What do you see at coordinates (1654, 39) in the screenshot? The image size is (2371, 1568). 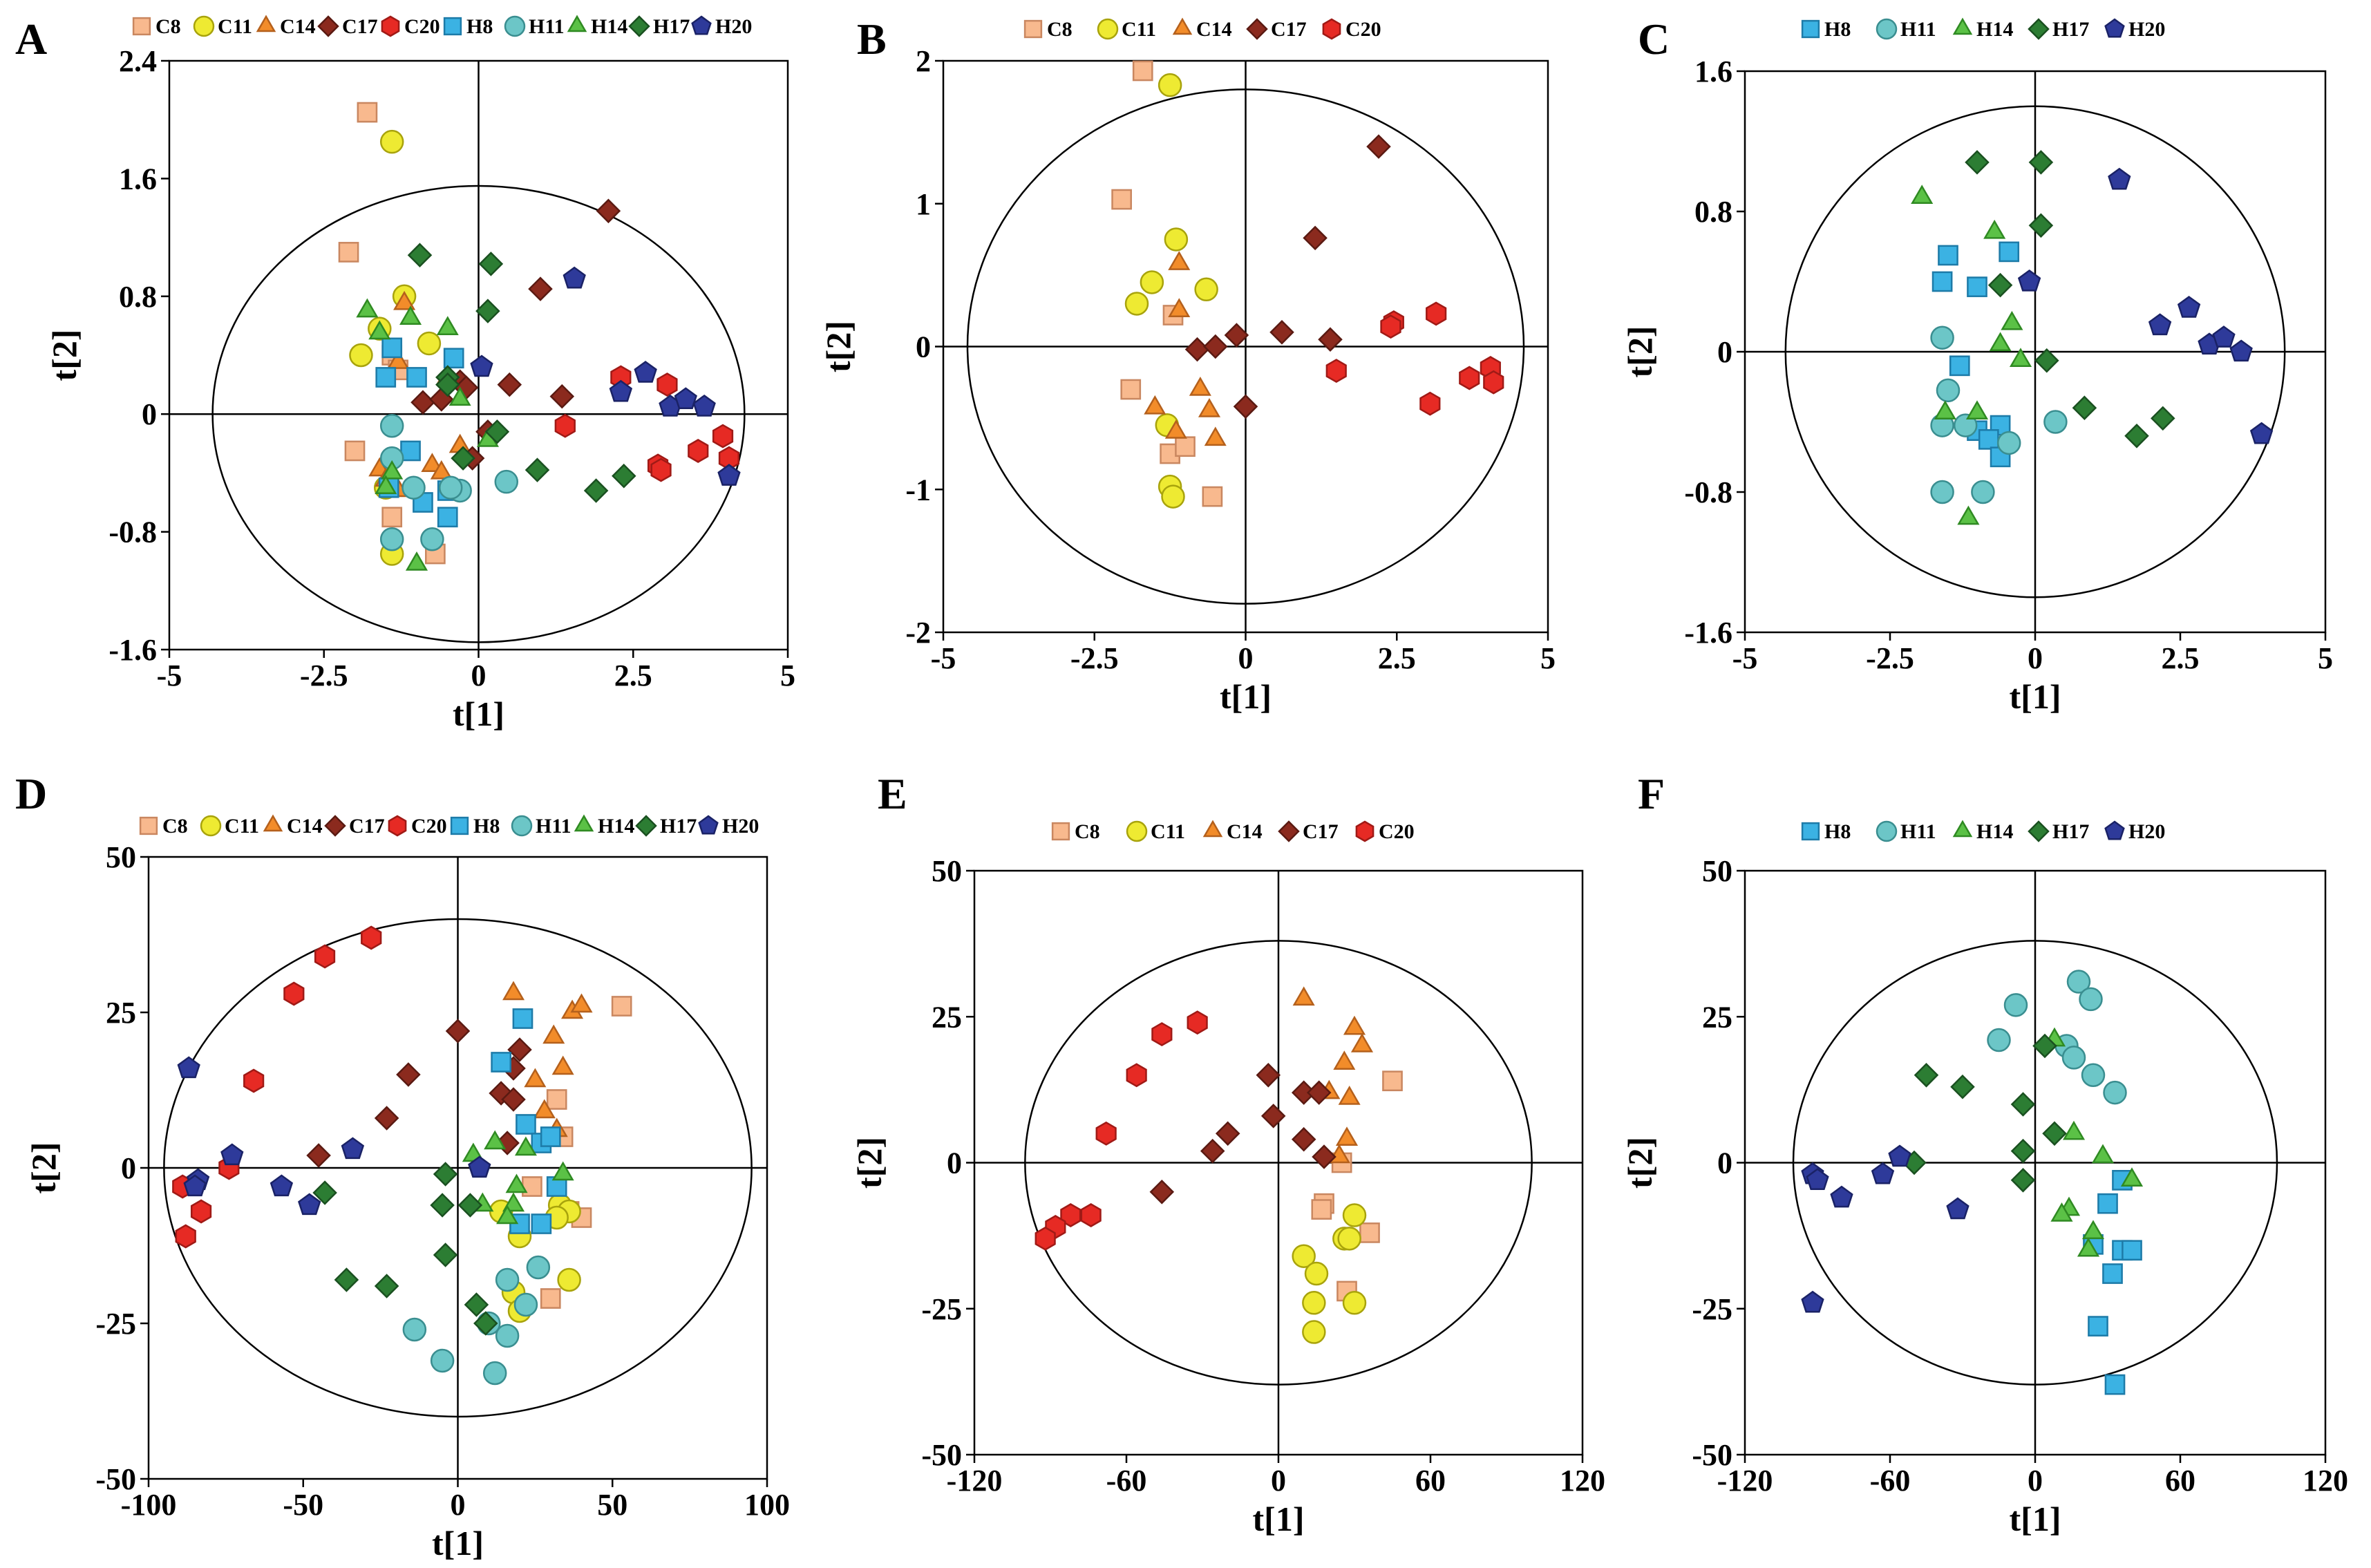 I see `panel-letter: C` at bounding box center [1654, 39].